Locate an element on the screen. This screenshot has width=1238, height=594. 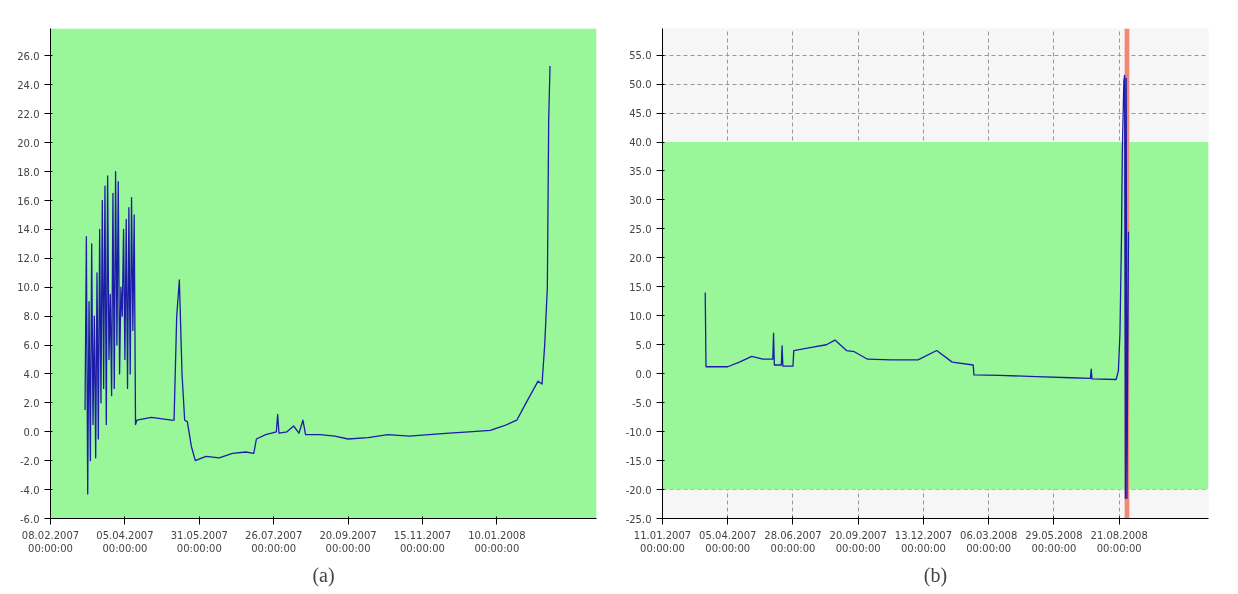
y-tick-label: -5.0 is located at coordinates (641, 403).